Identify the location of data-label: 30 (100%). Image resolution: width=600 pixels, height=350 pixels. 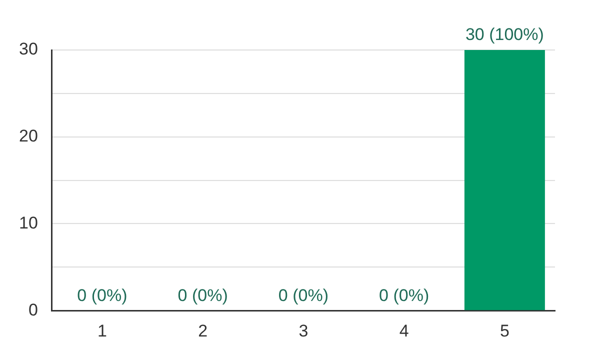
(504, 34).